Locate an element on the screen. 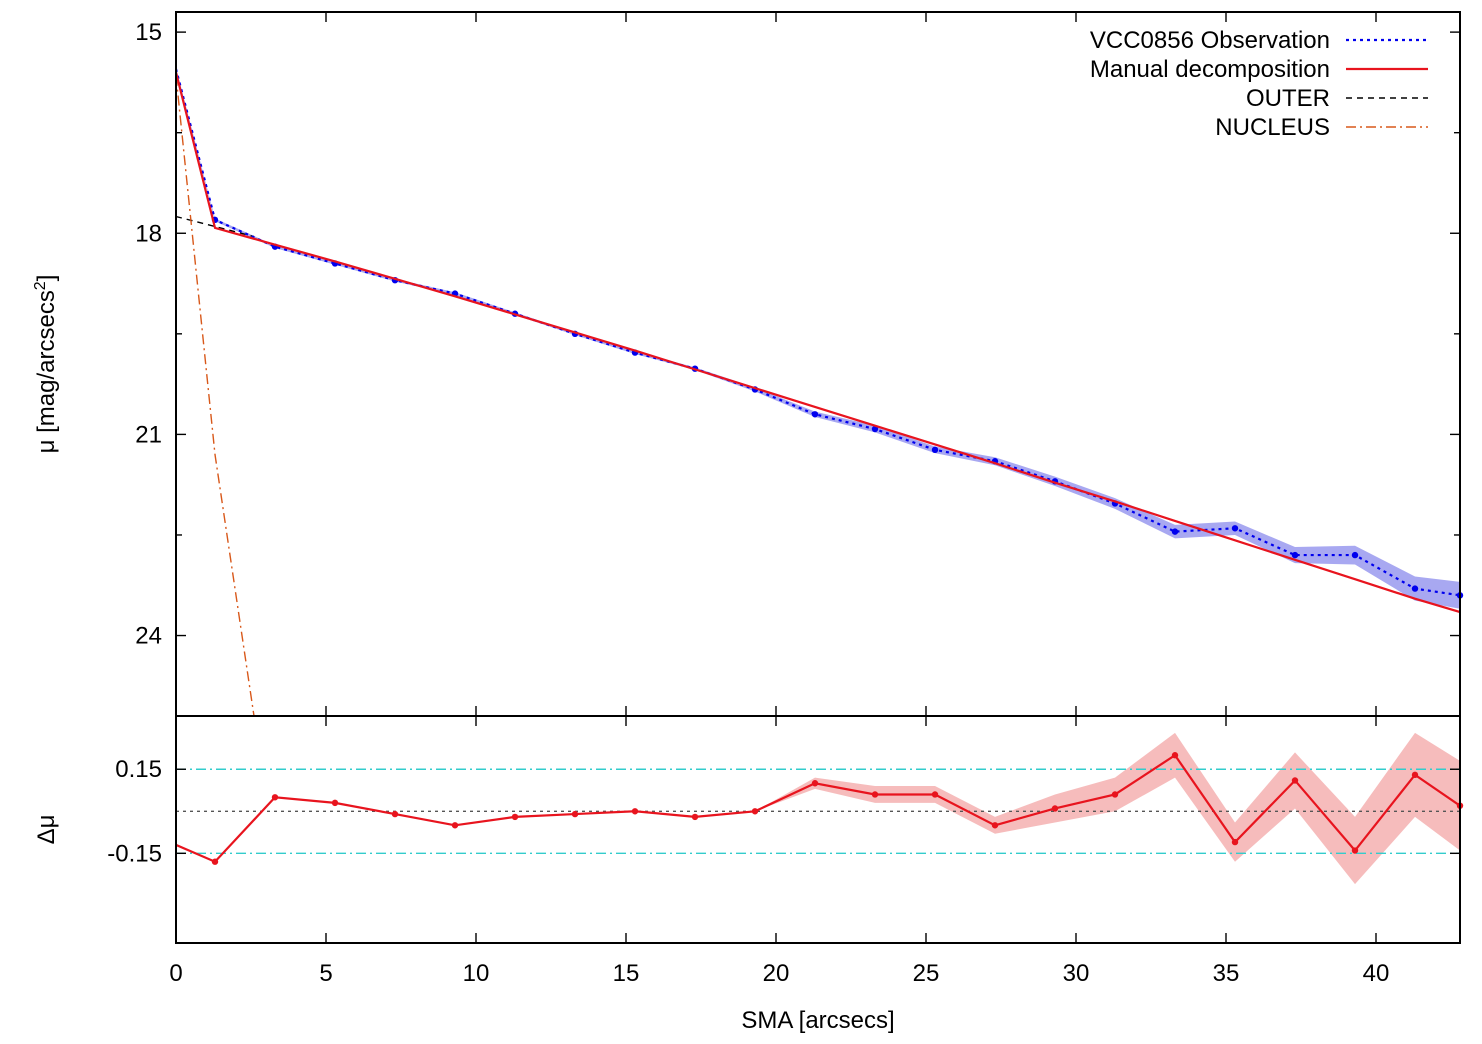 This screenshot has width=1482, height=1044. profile-y-tick-label: 24 is located at coordinates (148, 636).